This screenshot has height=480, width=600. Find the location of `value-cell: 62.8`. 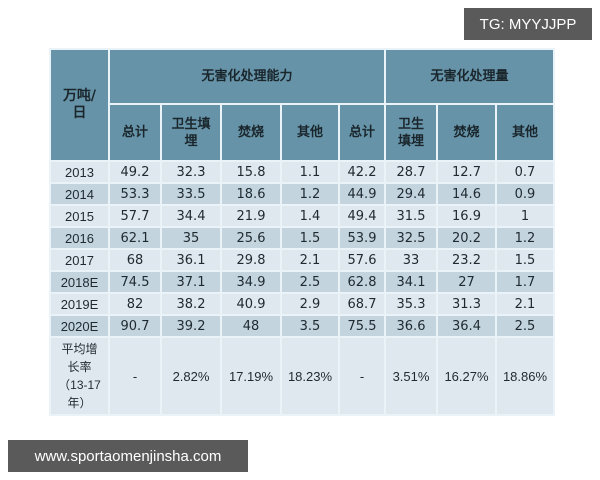

value-cell: 62.8 is located at coordinates (362, 282).